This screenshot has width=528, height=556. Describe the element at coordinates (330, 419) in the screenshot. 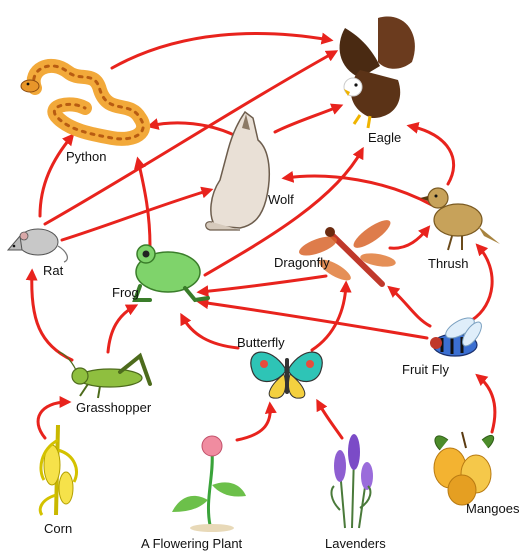

I see `arrow-lavenders-butterfly` at that location.